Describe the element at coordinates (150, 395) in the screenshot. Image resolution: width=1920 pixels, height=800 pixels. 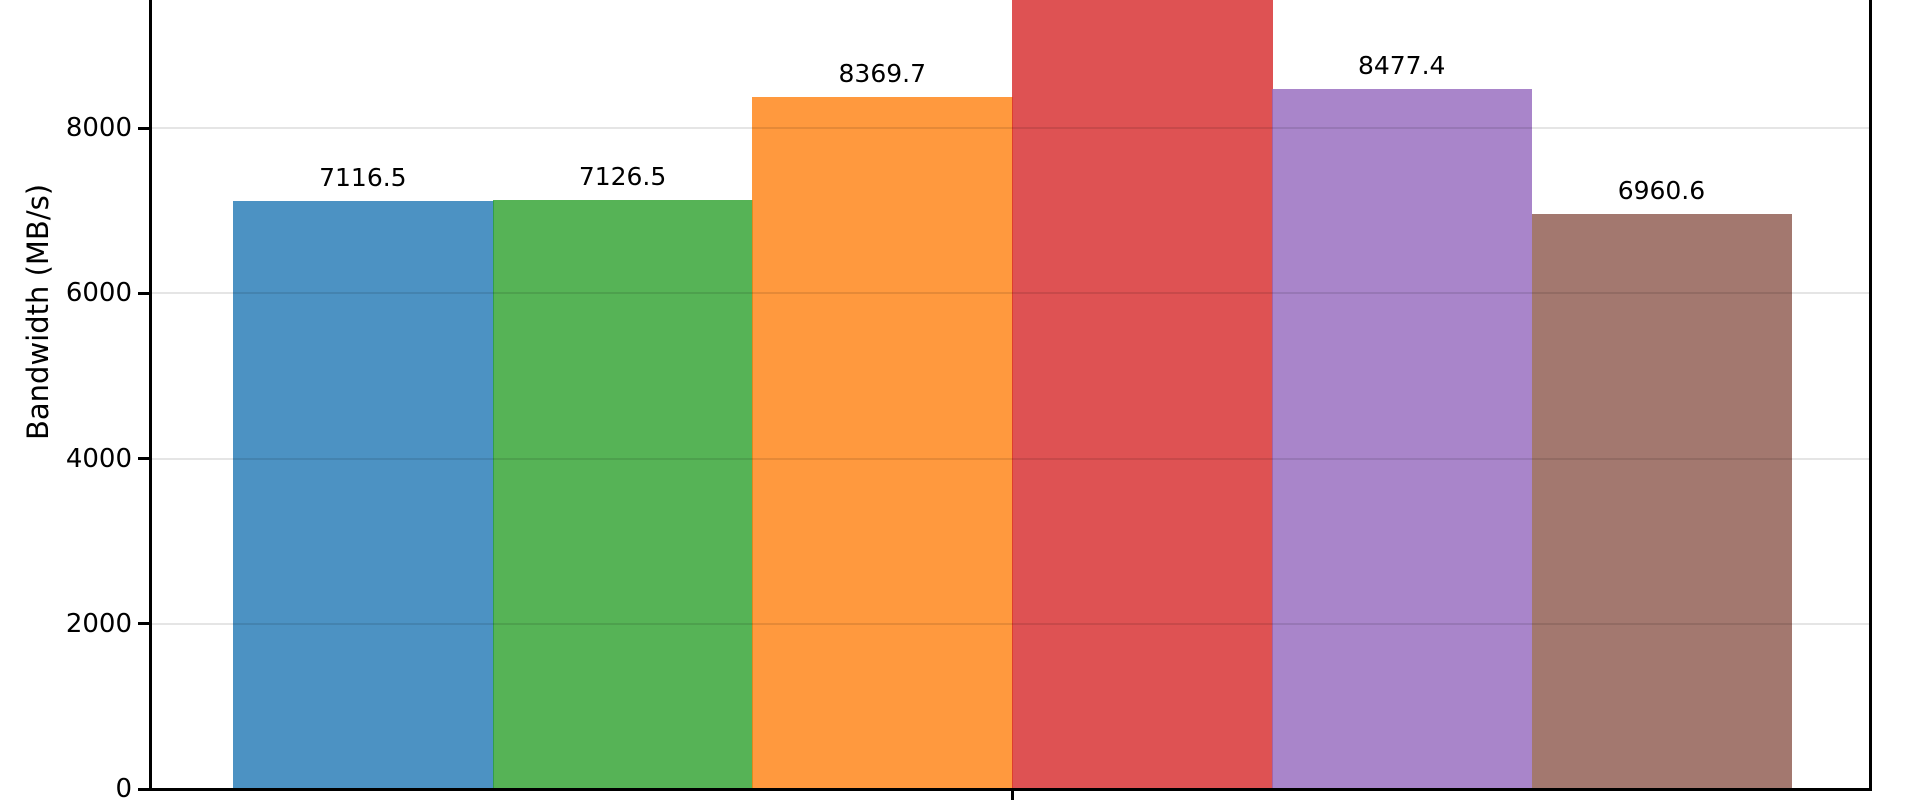
I see `y-axis-spine` at that location.